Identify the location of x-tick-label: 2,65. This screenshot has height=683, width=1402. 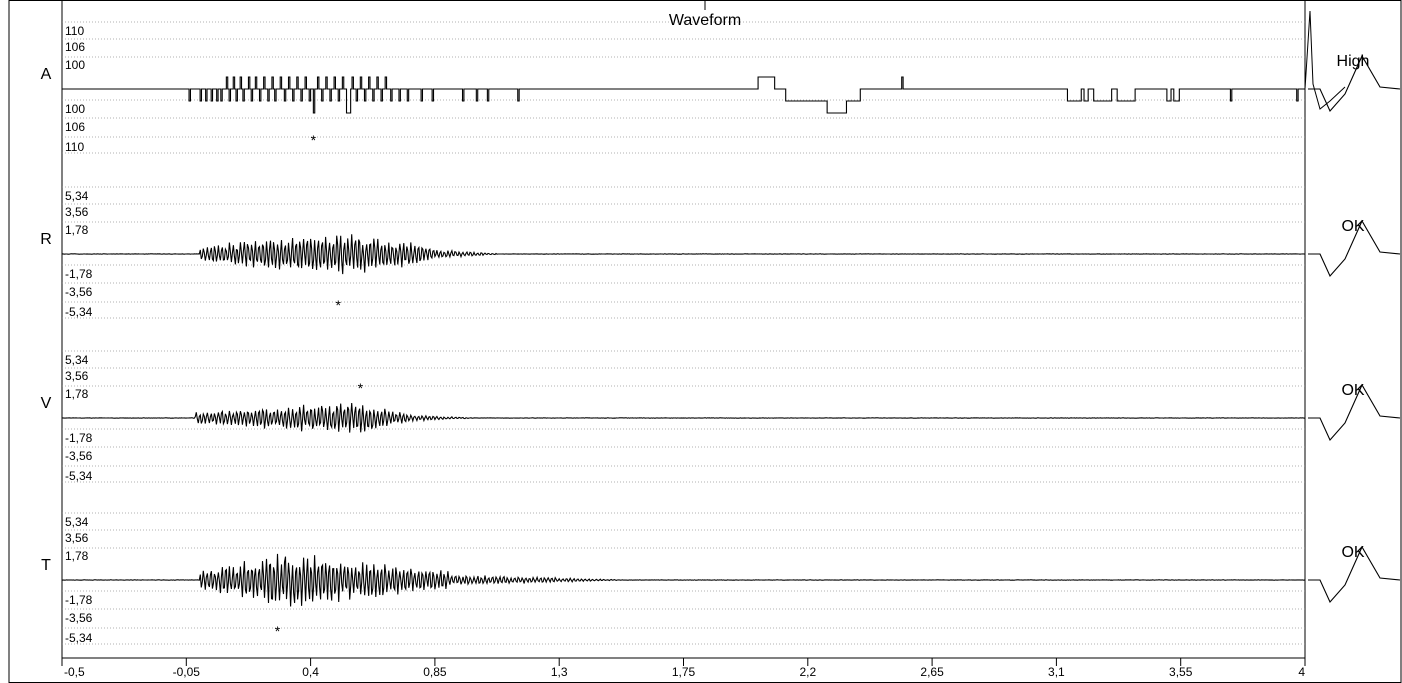
(932, 672).